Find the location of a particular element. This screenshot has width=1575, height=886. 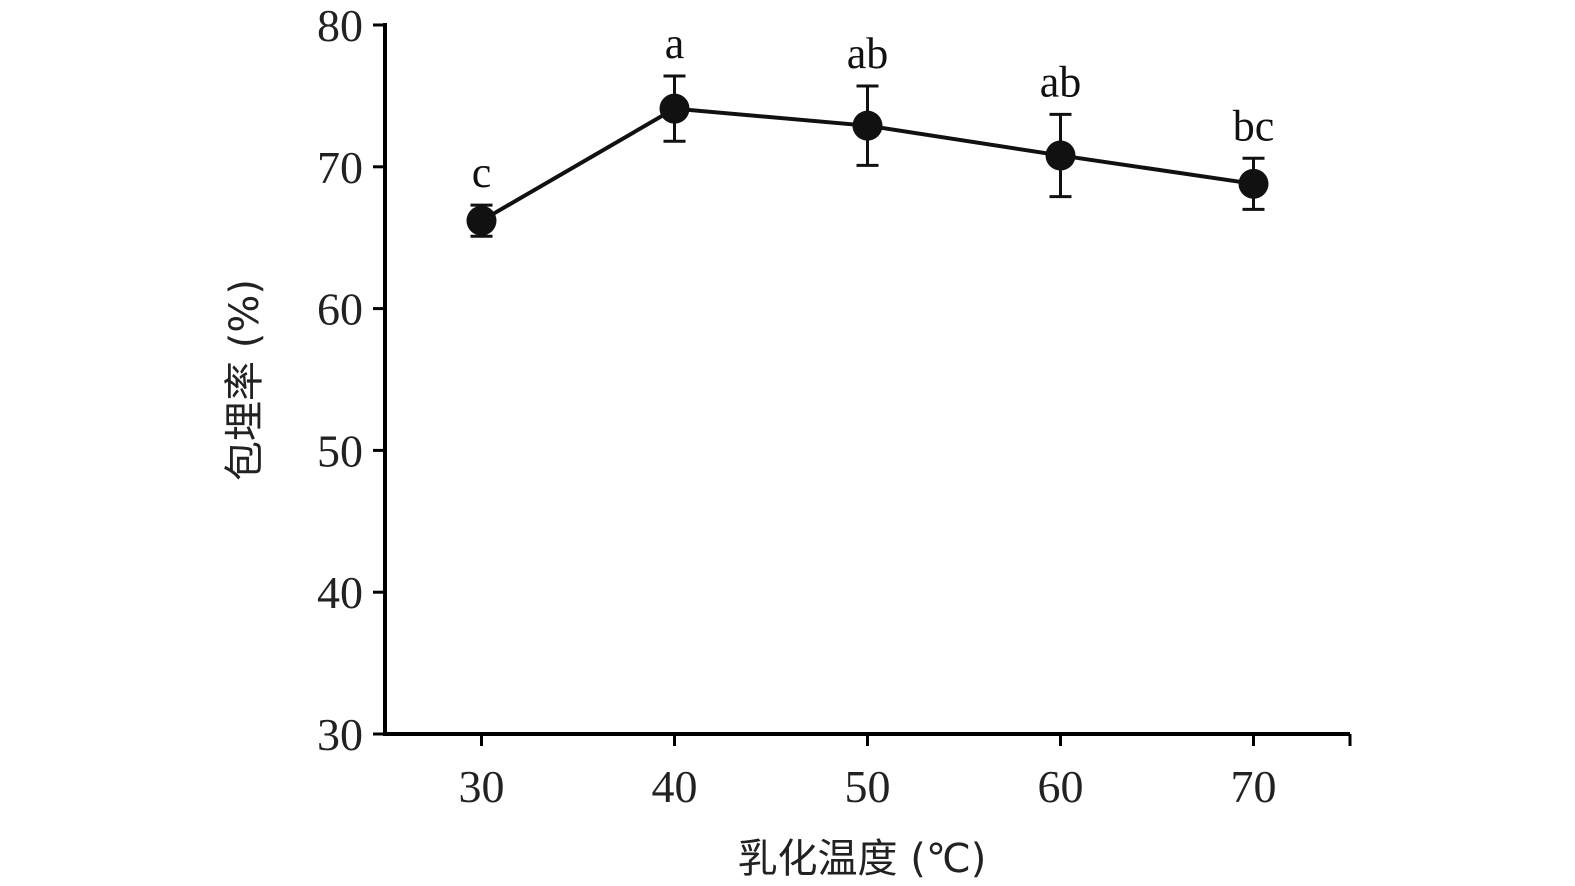

x-tick-label: 40 is located at coordinates (675, 786).